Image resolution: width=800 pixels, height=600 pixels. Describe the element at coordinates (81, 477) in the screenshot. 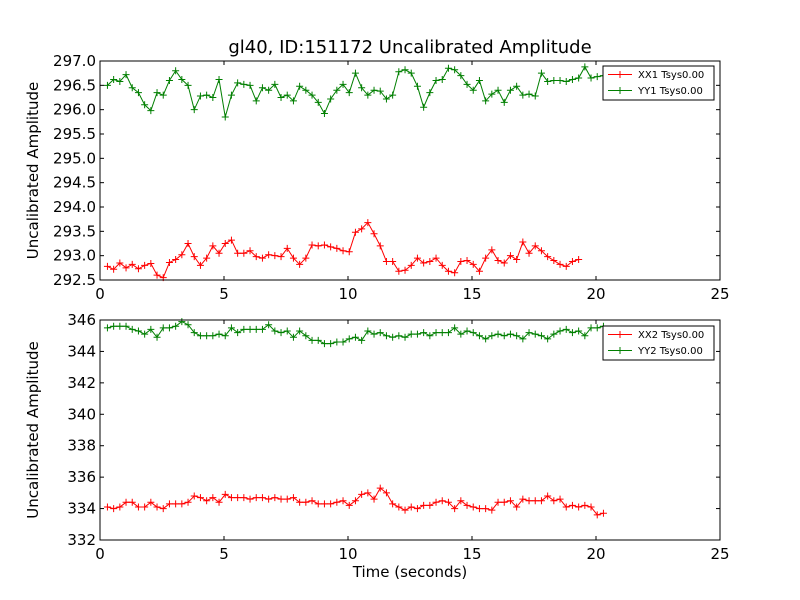

I see `bottom-y-tick-label: 336` at that location.